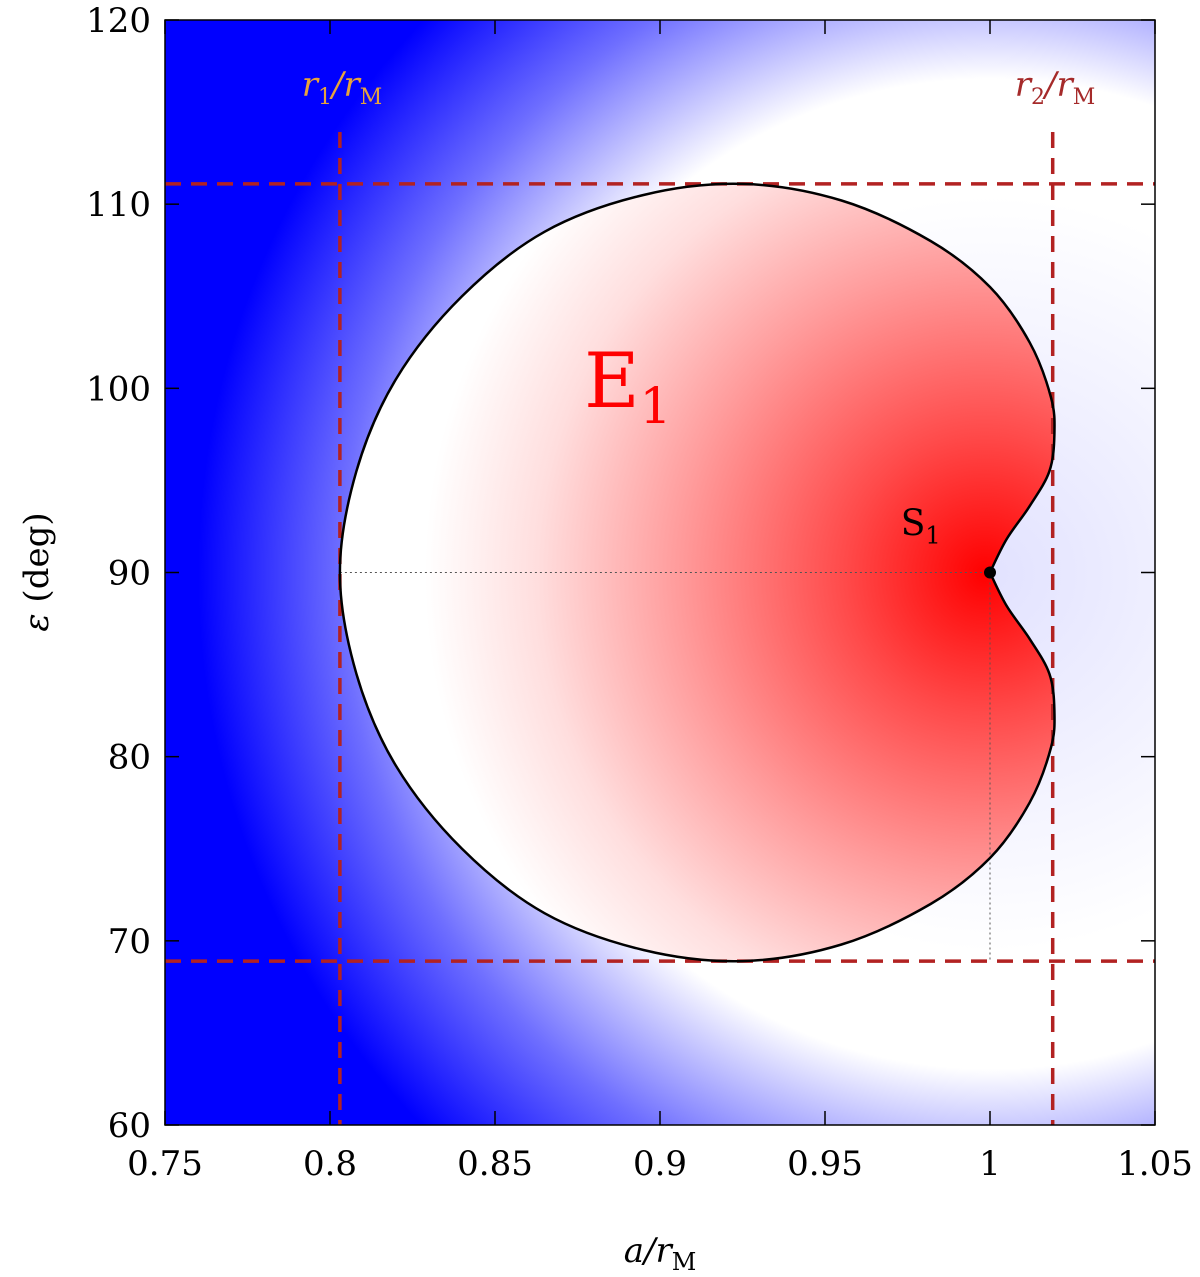 Image resolution: width=1200 pixels, height=1277 pixels. Describe the element at coordinates (660, 1164) in the screenshot. I see `x-tick-label: 0.9` at that location.